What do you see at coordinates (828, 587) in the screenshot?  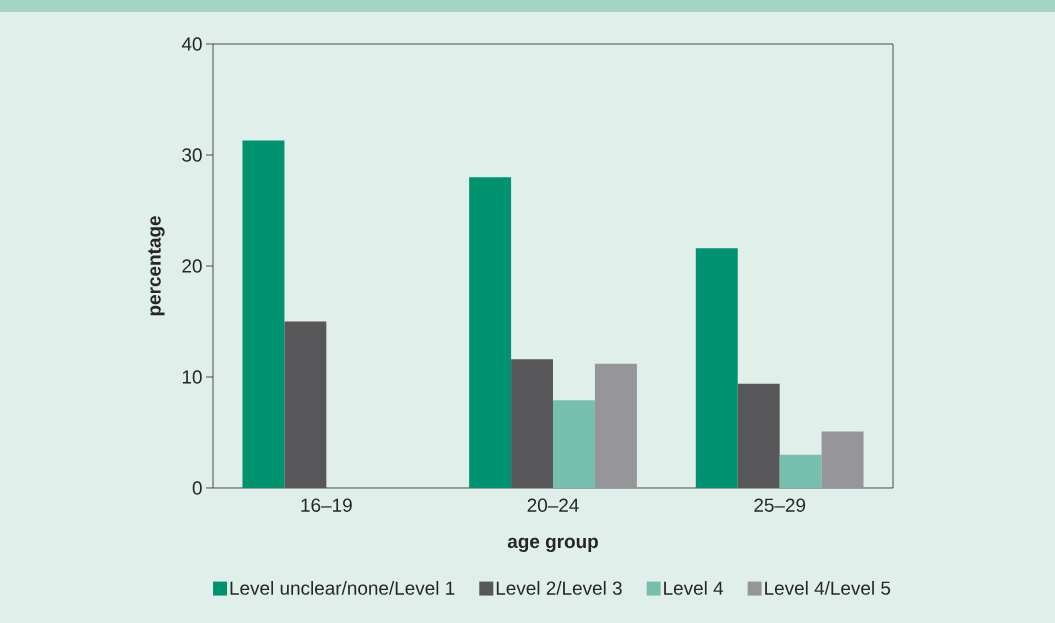 I see `legend-label: Level 4/Level 5` at bounding box center [828, 587].